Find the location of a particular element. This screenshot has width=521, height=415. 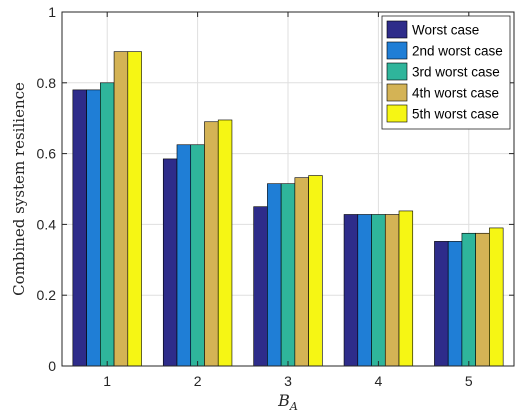

y-tick-label: 0.2 is located at coordinates (47, 295).